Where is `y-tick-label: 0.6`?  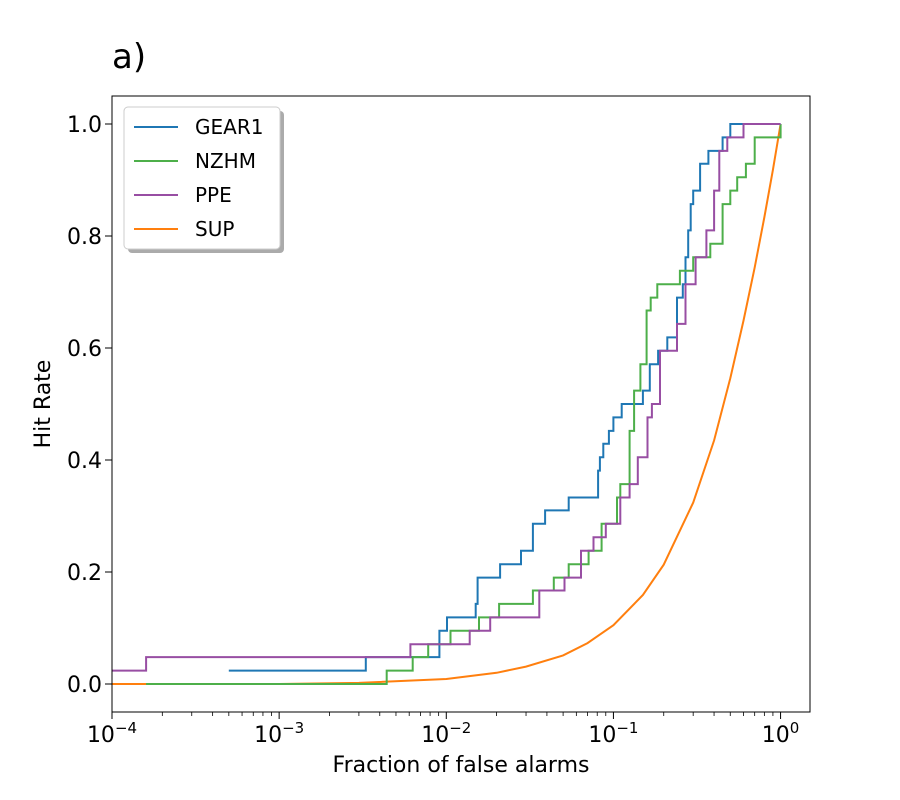
y-tick-label: 0.6 is located at coordinates (84, 349).